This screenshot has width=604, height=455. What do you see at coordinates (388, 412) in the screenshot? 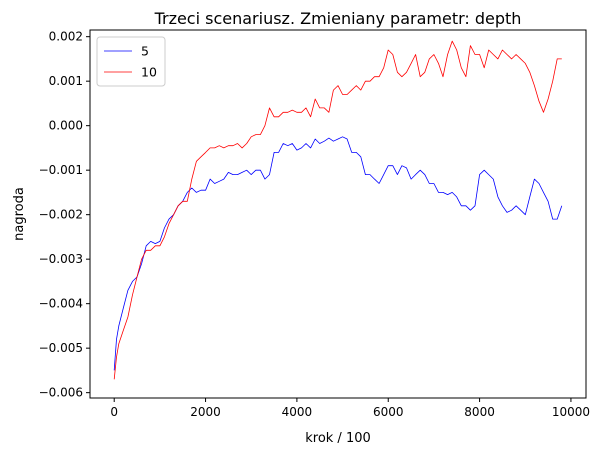
I see `x-tick-label: 6000` at bounding box center [388, 412].